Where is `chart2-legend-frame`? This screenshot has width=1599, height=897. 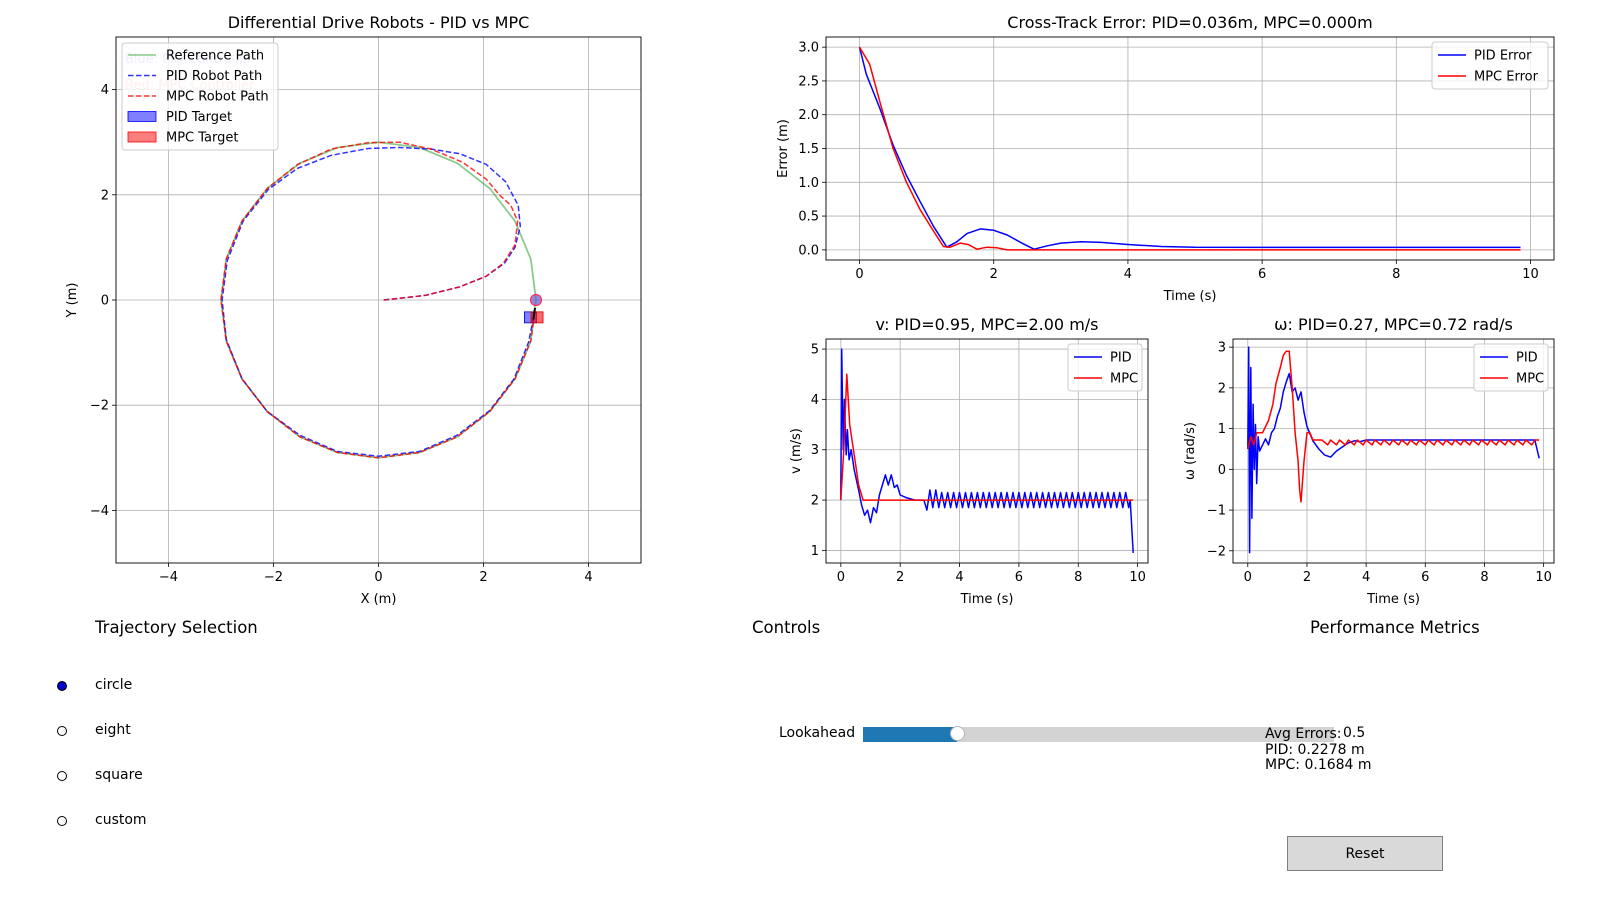
chart2-legend-frame is located at coordinates (1490, 65).